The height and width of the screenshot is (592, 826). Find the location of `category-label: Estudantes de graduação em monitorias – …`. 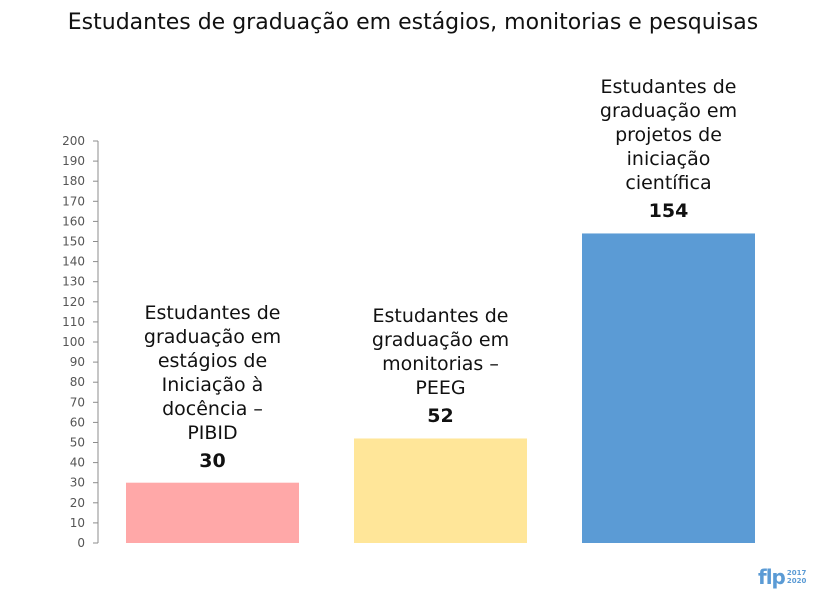

category-label: Estudantes de graduação em monitorias – … is located at coordinates (440, 352).